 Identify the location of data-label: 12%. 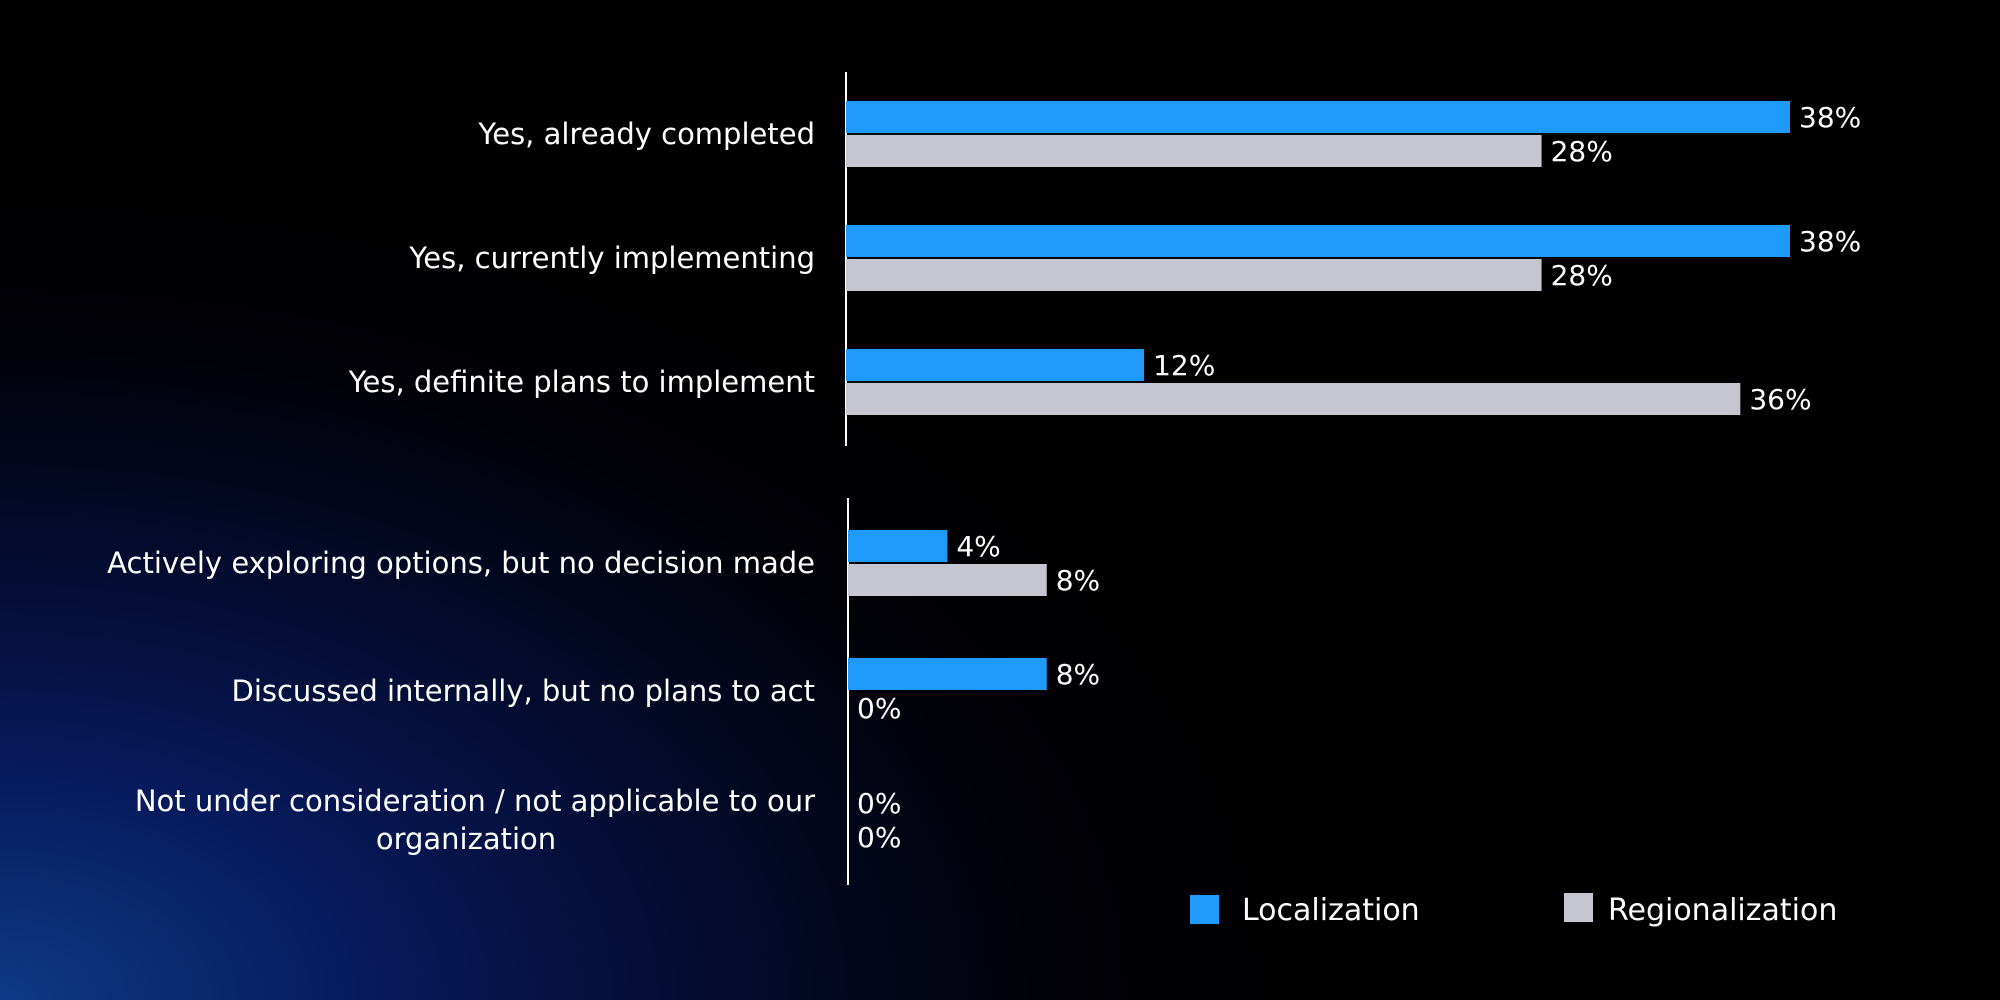
(1184, 365).